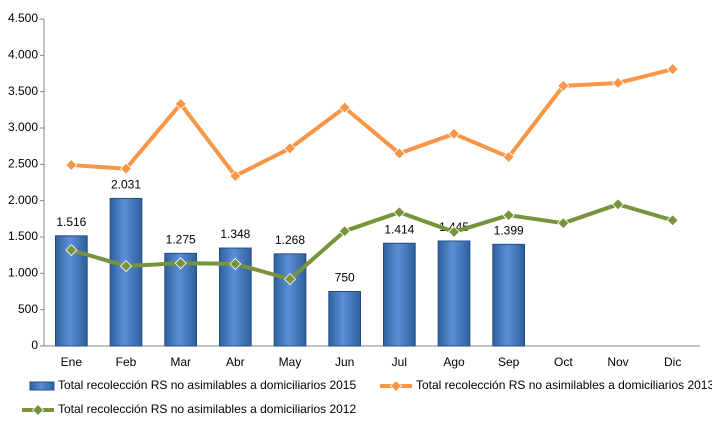 The height and width of the screenshot is (435, 712). I want to click on y-tick-label: 500, so click(28, 309).